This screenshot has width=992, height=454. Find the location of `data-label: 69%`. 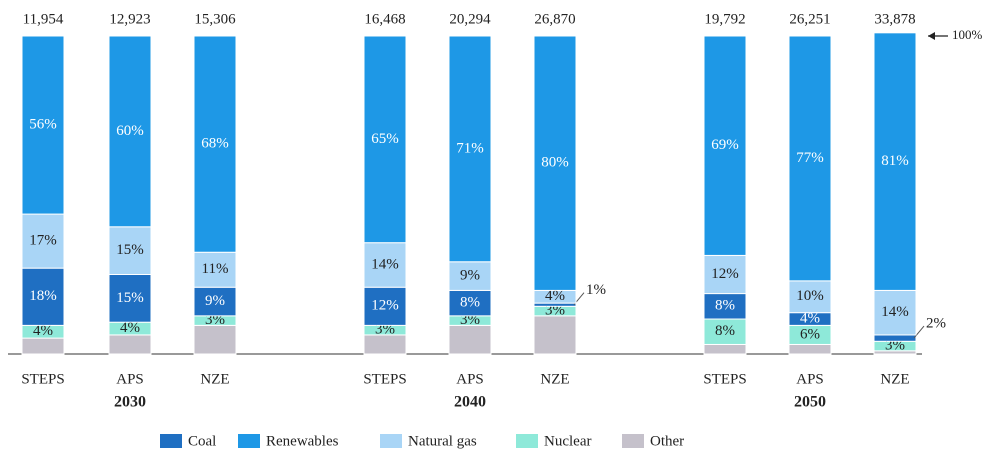

data-label: 69% is located at coordinates (725, 145).